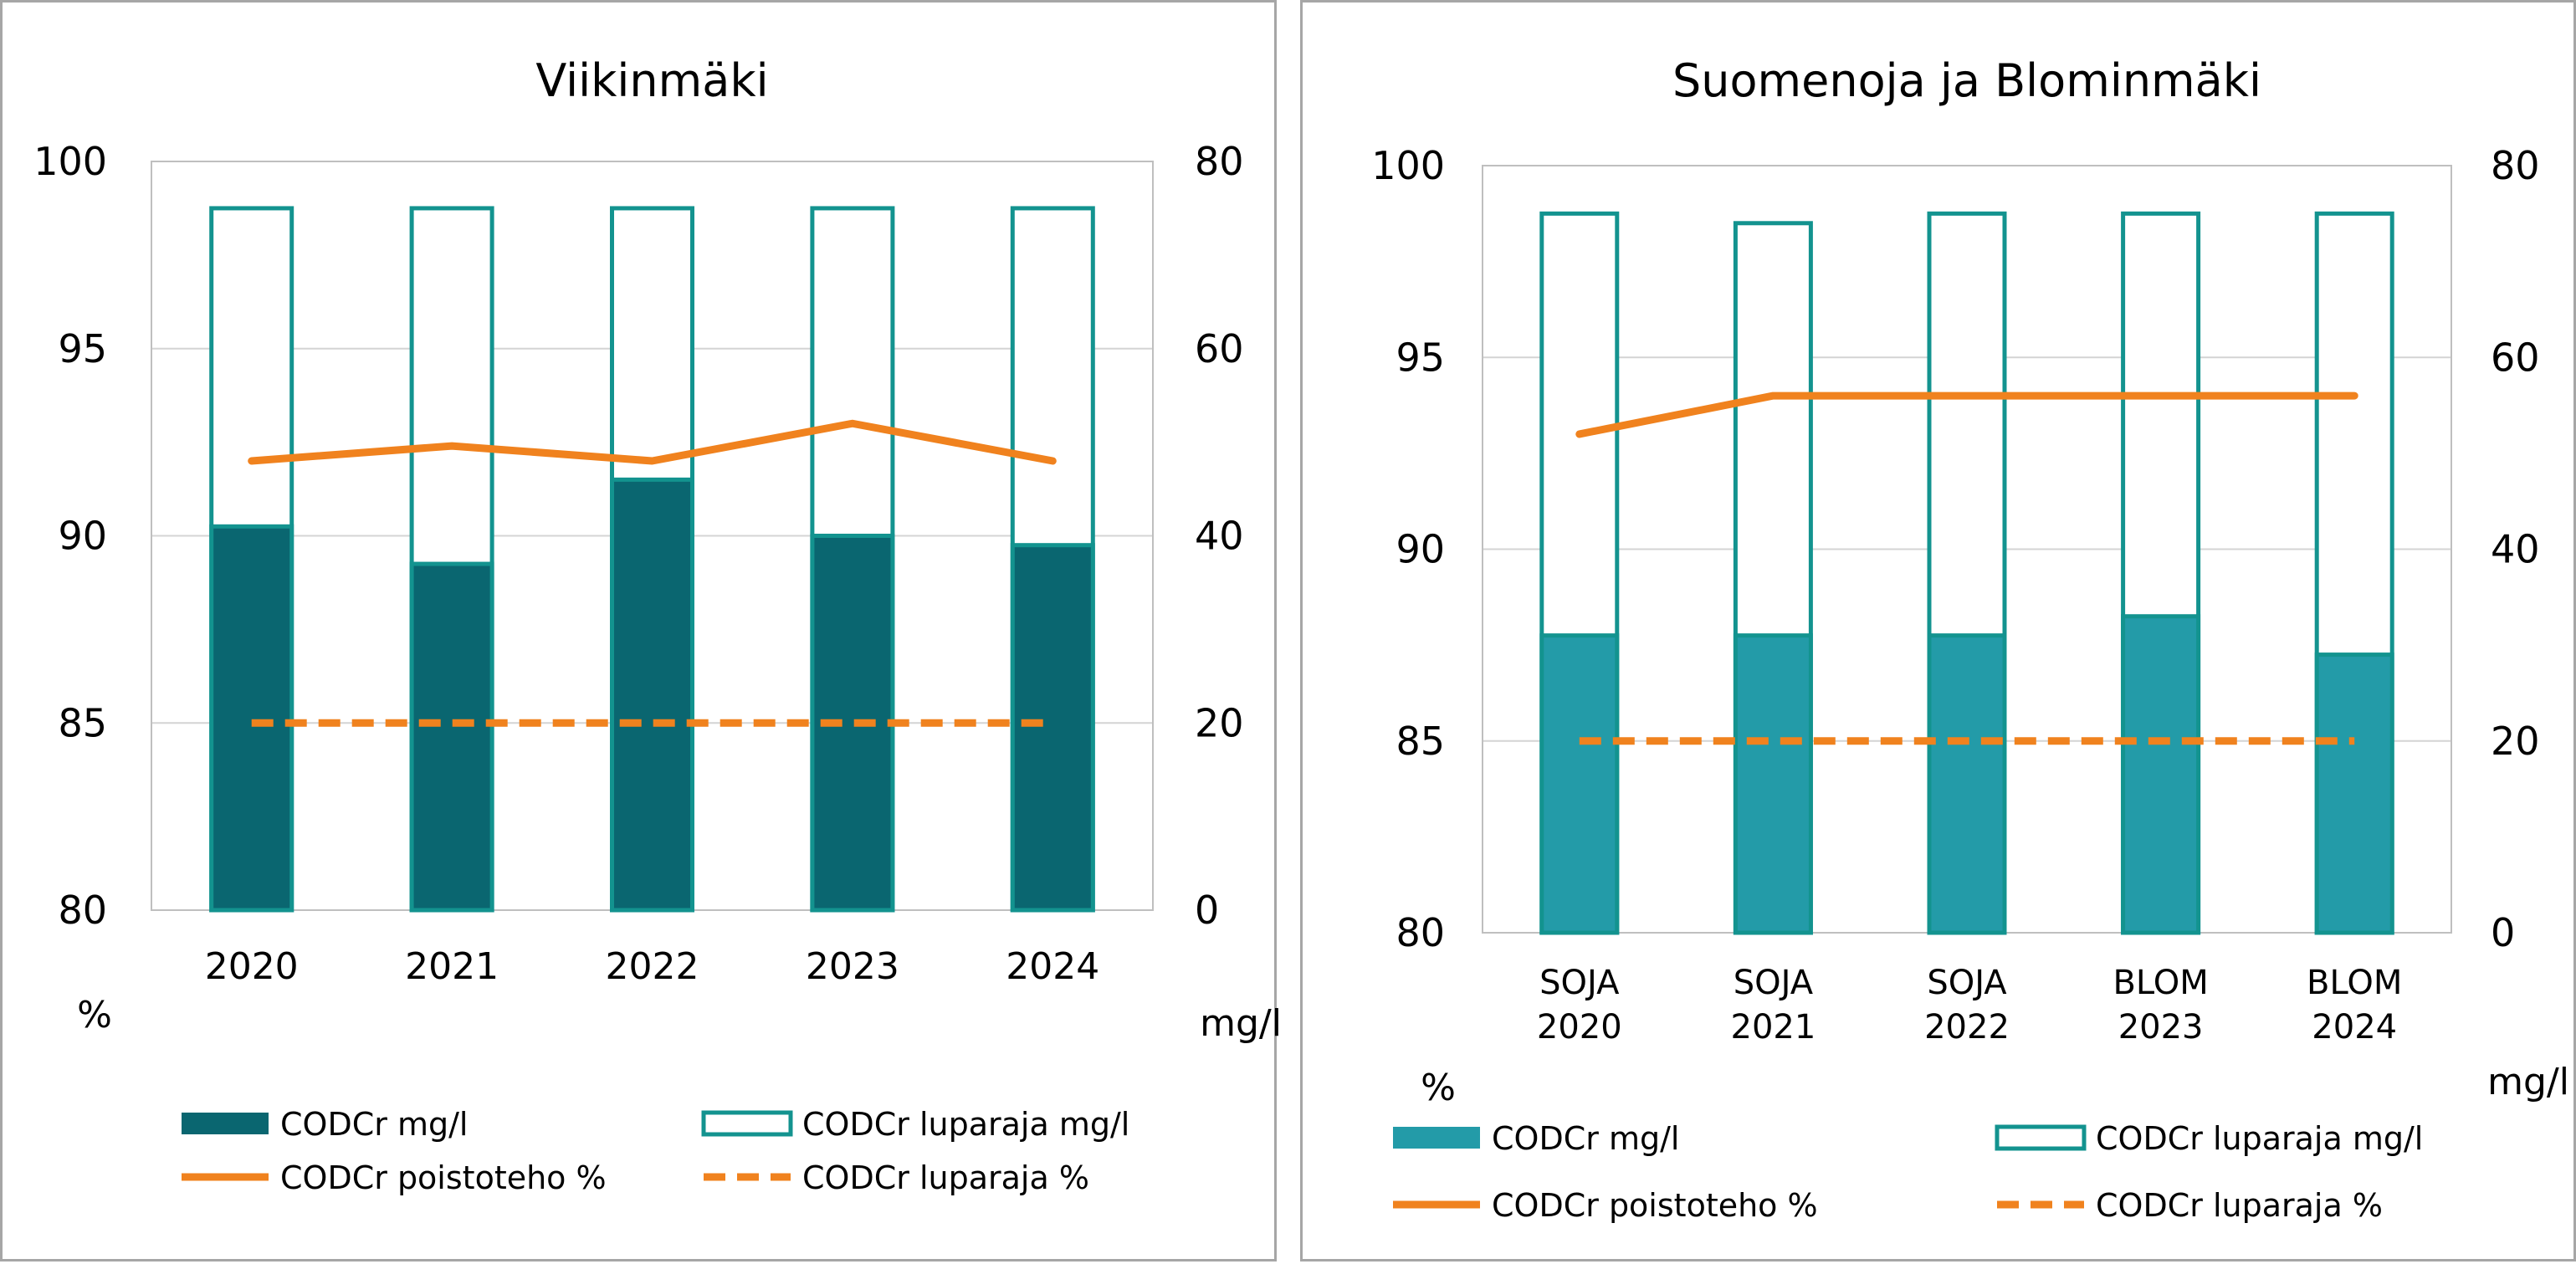  Describe the element at coordinates (1967, 81) in the screenshot. I see `chart-title: Suomenoja ja Blominmäki` at that location.